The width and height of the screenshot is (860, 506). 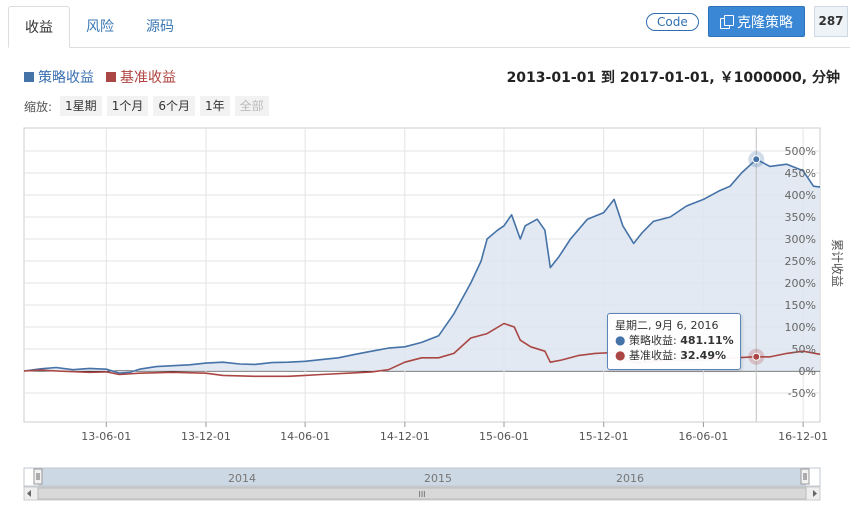 I want to click on tooltip-benchmark-label: 基准收益, so click(x=650, y=355).